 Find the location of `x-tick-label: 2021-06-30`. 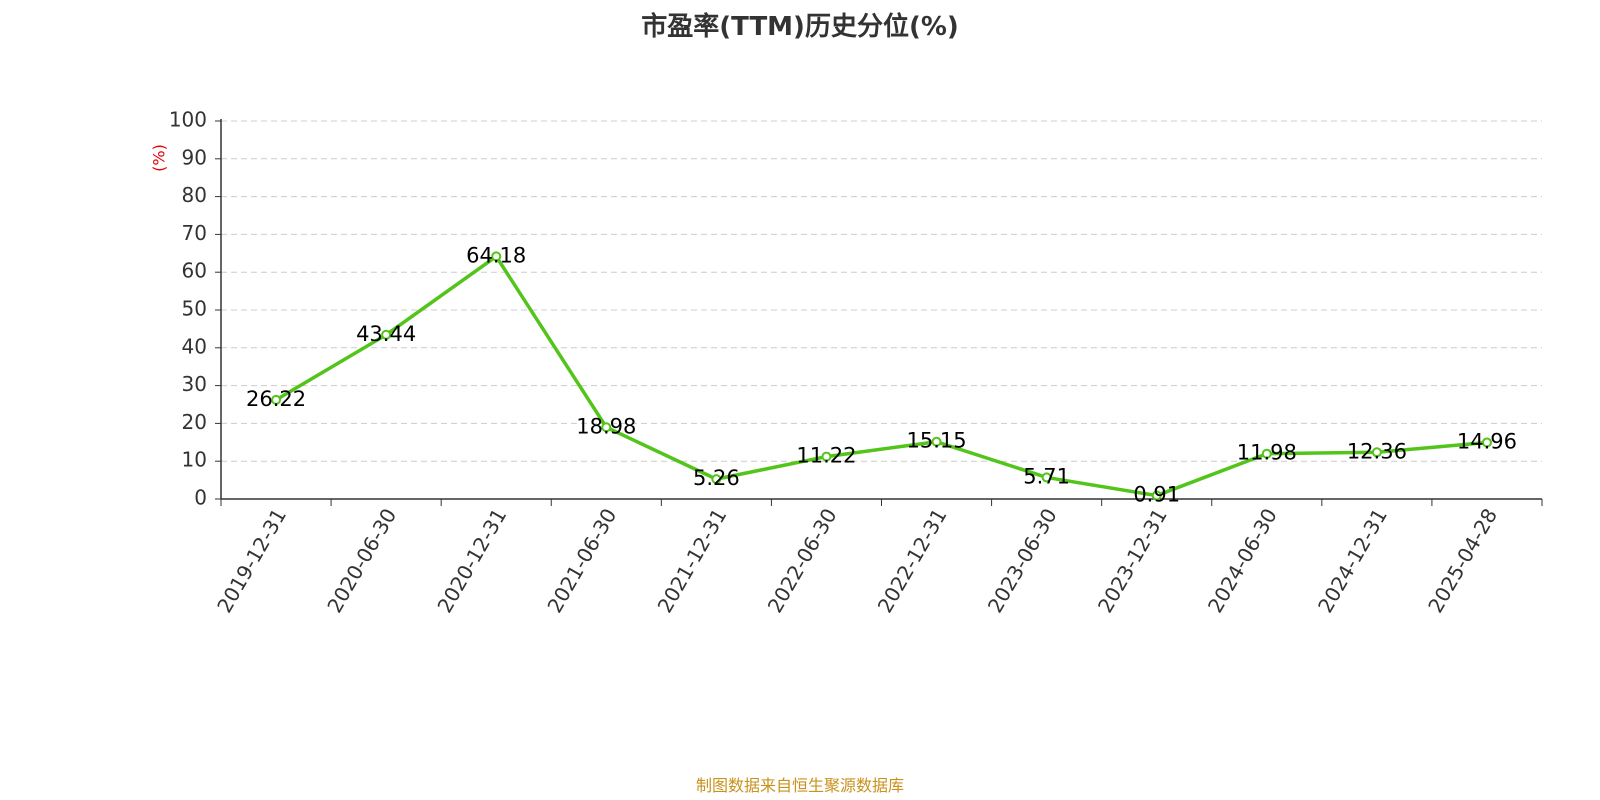

x-tick-label: 2021-06-30 is located at coordinates (581, 560).